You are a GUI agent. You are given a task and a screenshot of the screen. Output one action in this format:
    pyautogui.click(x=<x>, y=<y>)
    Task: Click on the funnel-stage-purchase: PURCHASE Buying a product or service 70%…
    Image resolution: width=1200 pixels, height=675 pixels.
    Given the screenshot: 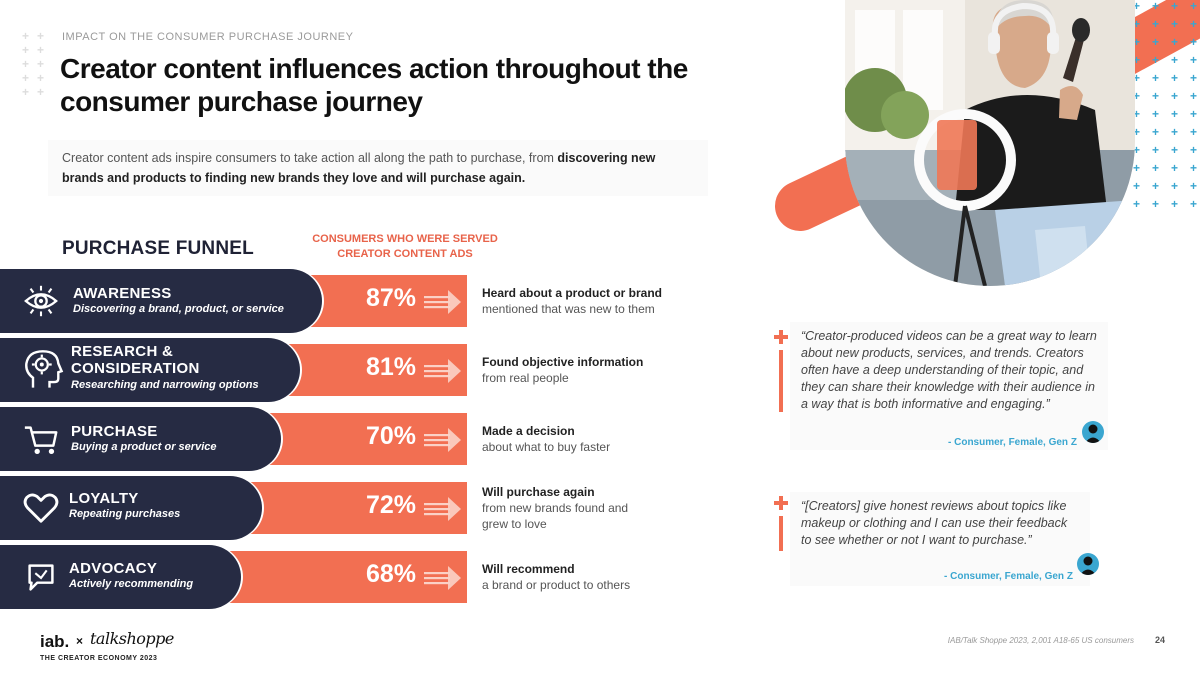 What is the action you would take?
    pyautogui.click(x=305, y=439)
    